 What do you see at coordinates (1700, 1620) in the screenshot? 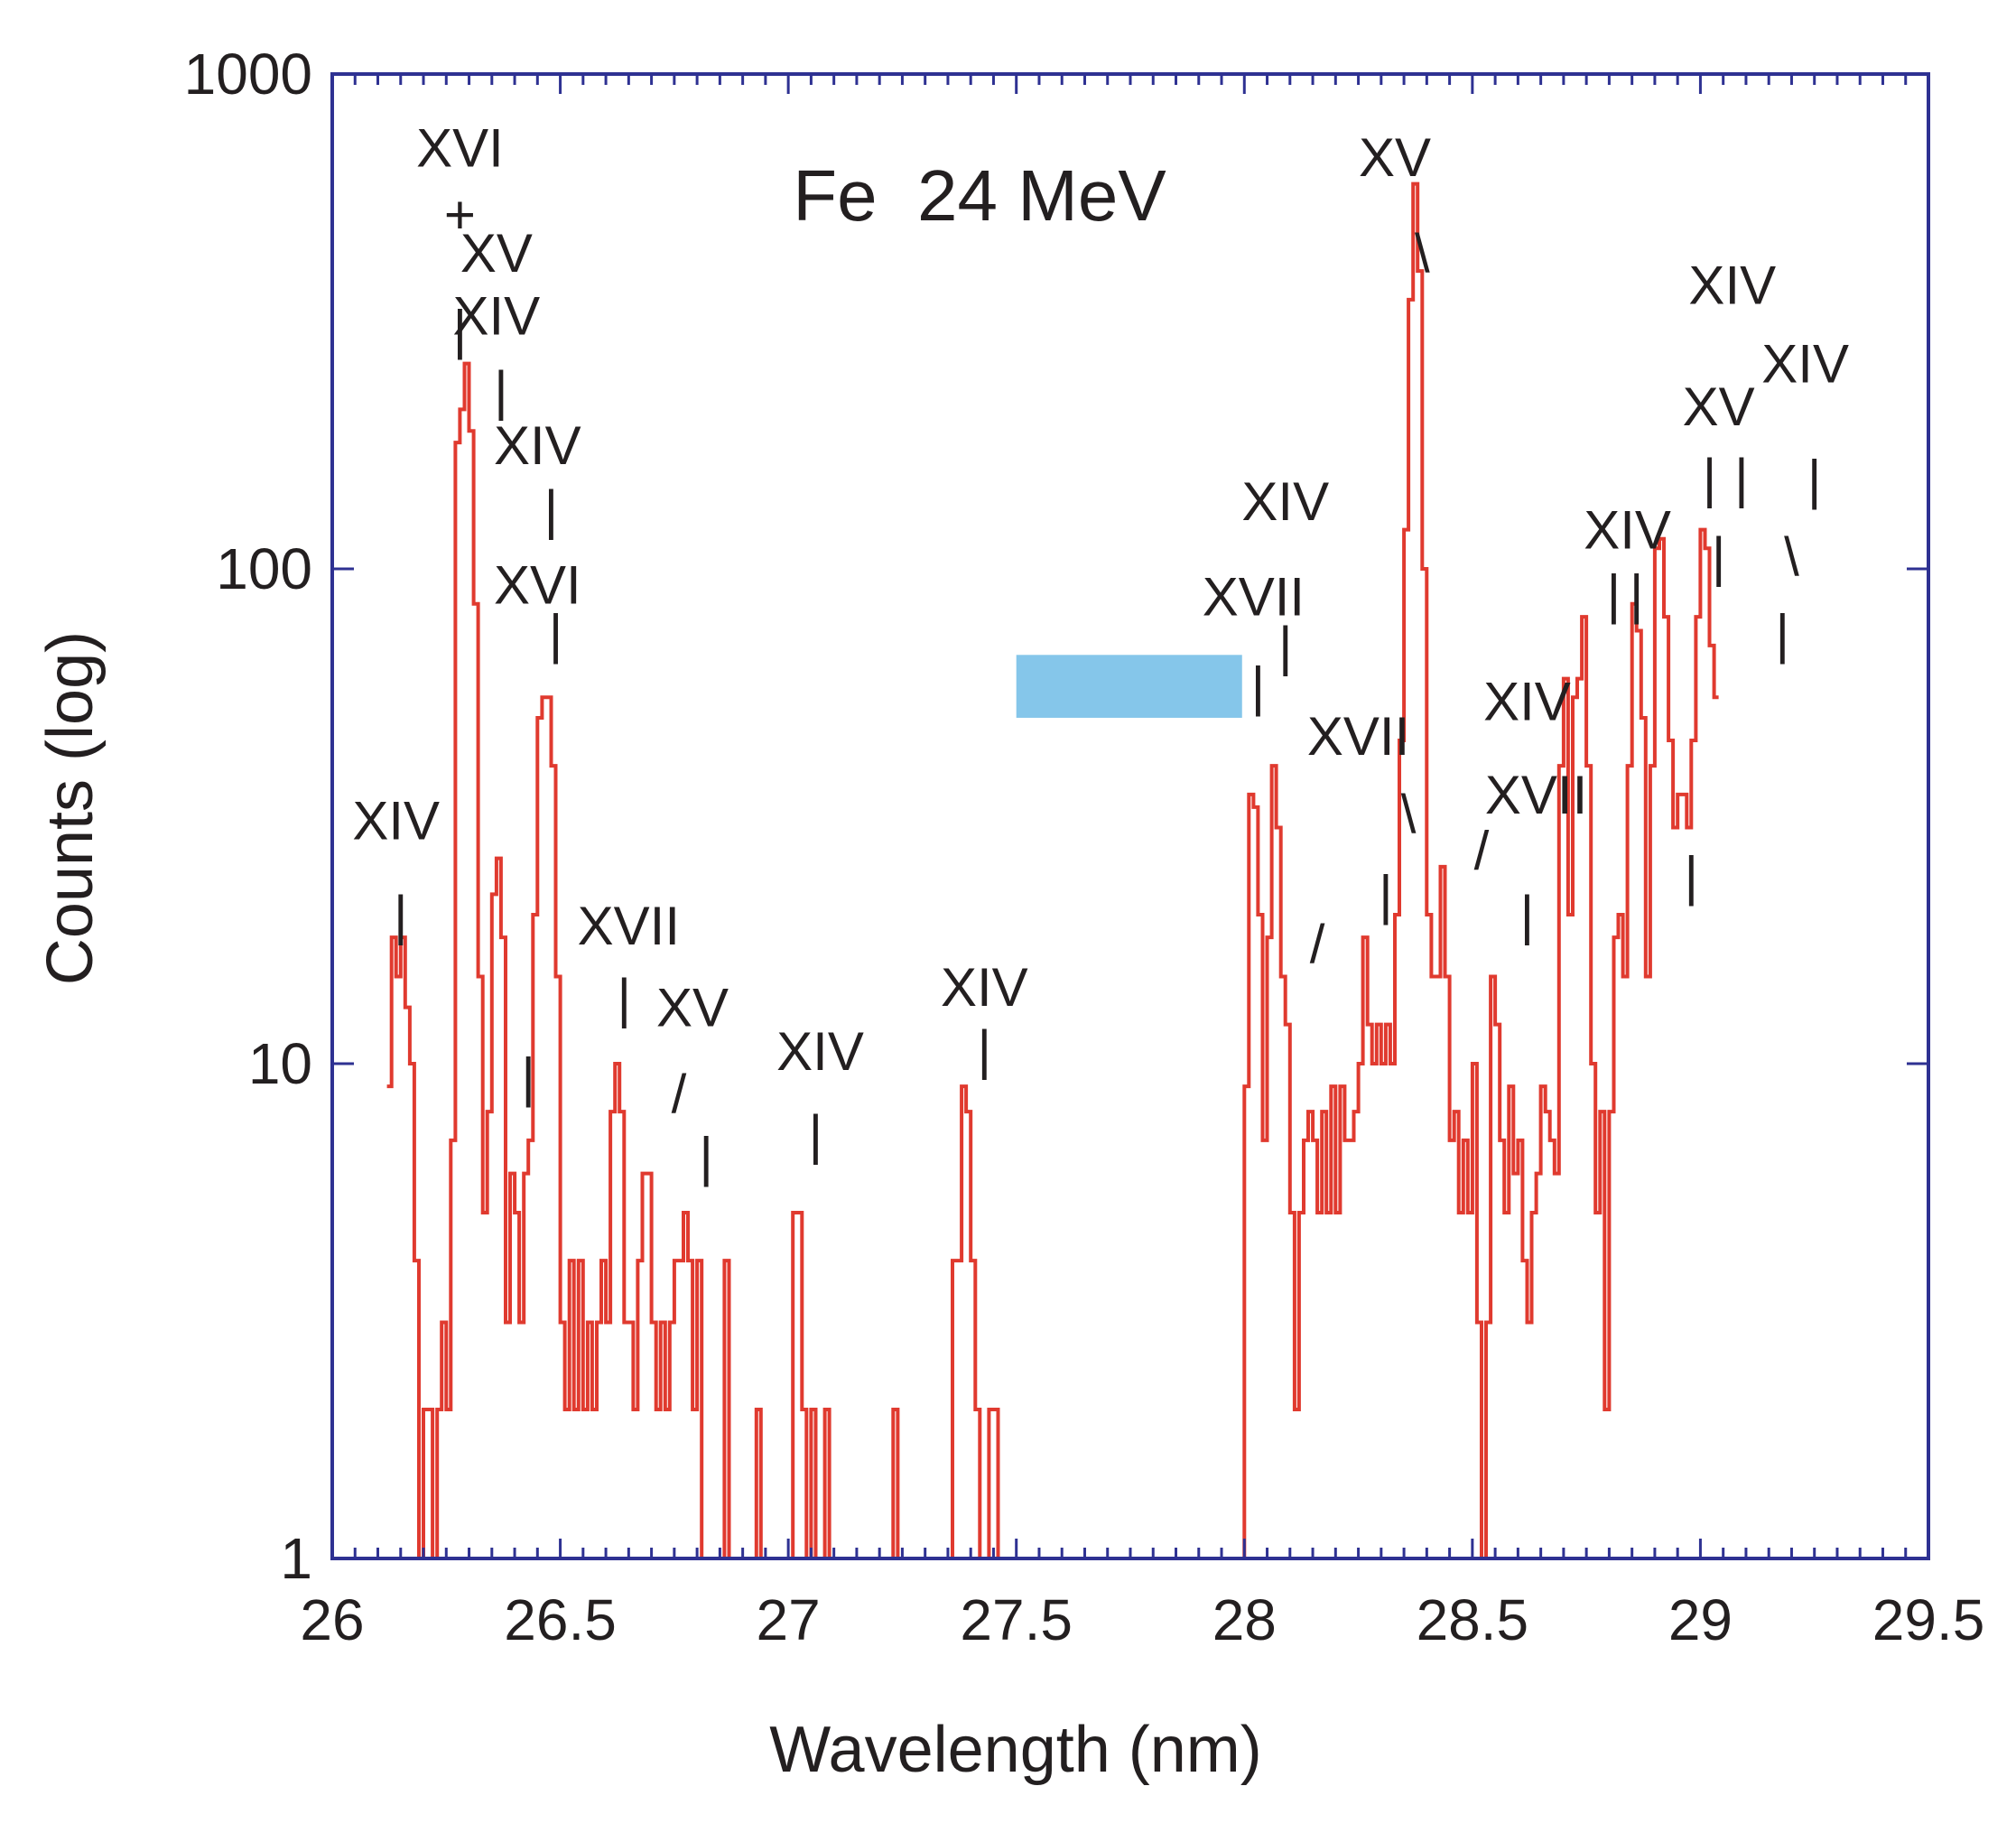
I see `x-tick-label: 29` at bounding box center [1700, 1620].